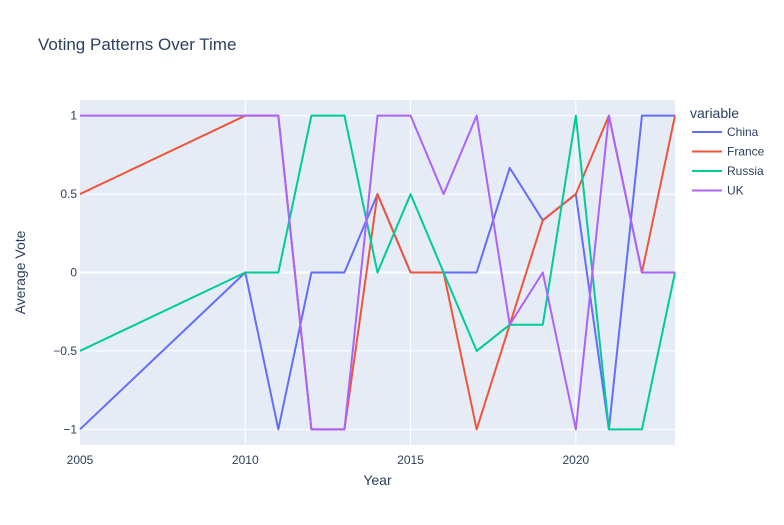 The height and width of the screenshot is (525, 784). I want to click on legend-label-russia: Russia, so click(745, 171).